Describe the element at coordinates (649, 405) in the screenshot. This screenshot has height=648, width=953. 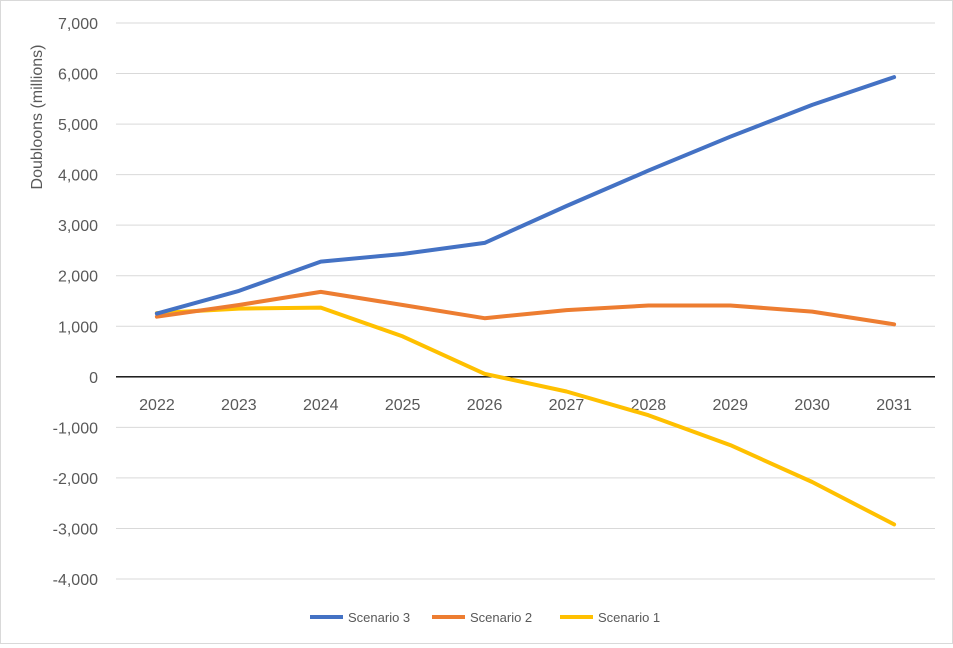
I see `x-tick-label: 2028` at that location.